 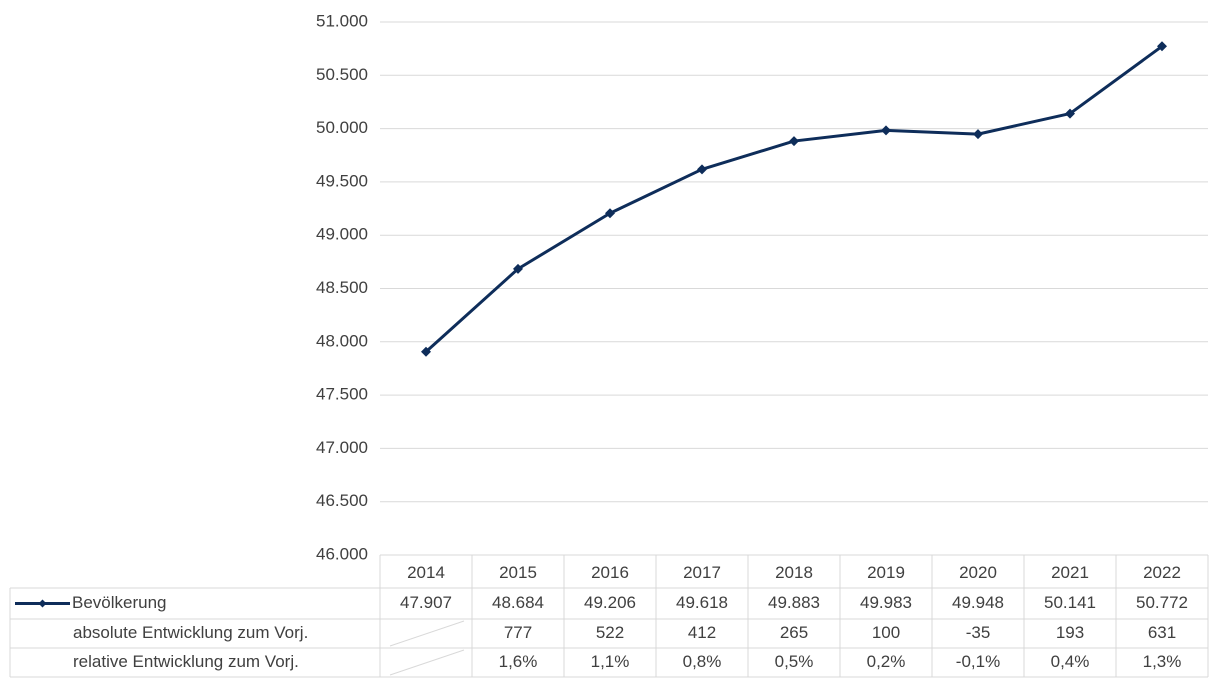 I want to click on table-value: 522, so click(x=610, y=632).